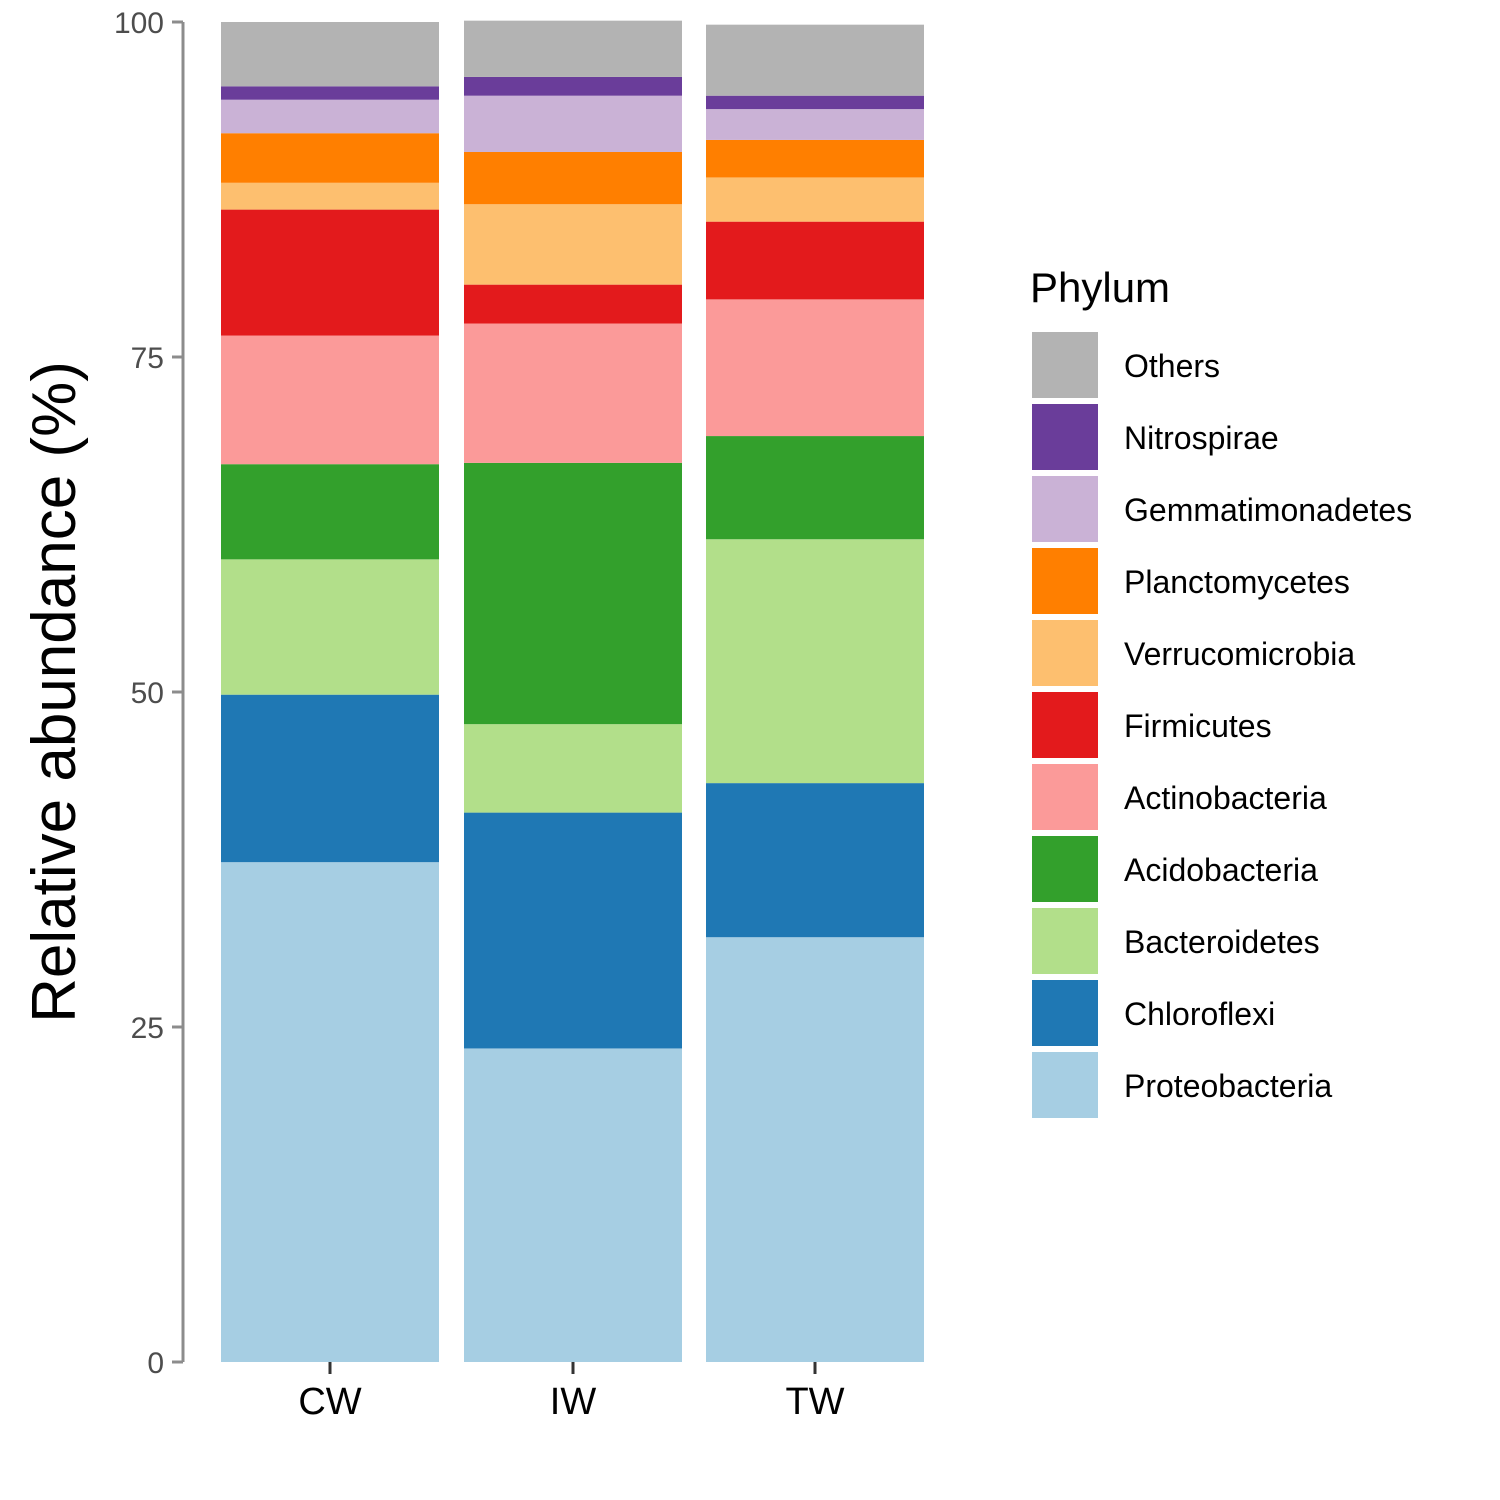  Describe the element at coordinates (1225, 798) in the screenshot. I see `legend-label: Actinobacteria` at that location.